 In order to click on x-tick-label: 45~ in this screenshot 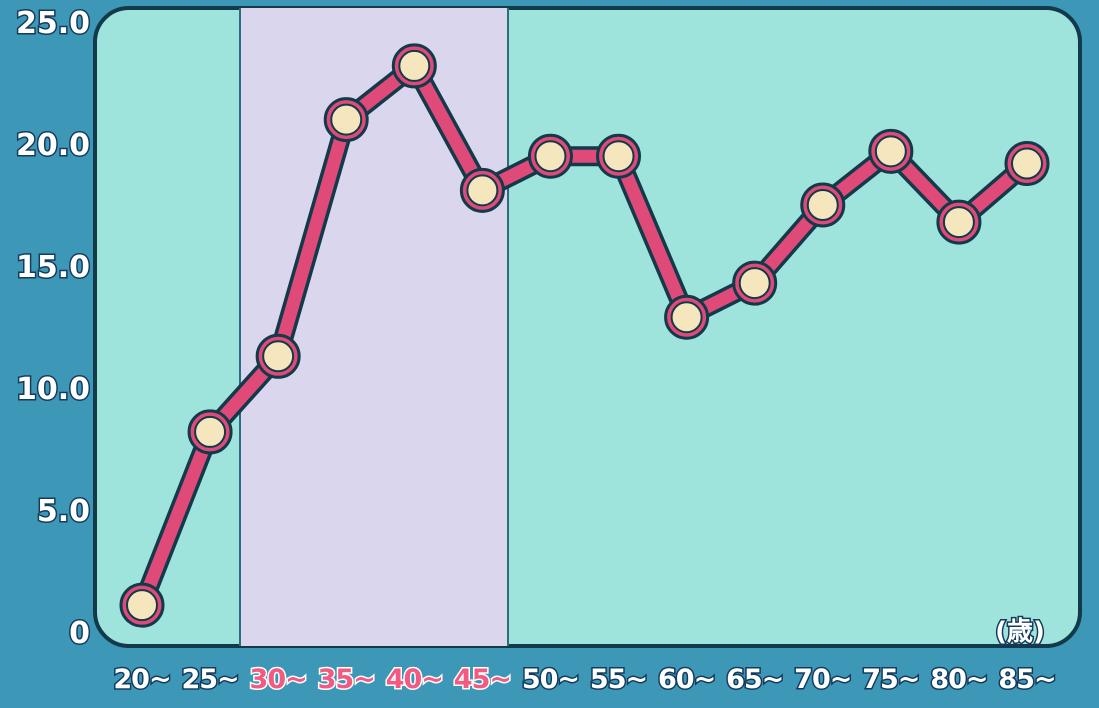, I will do `click(482, 679)`.